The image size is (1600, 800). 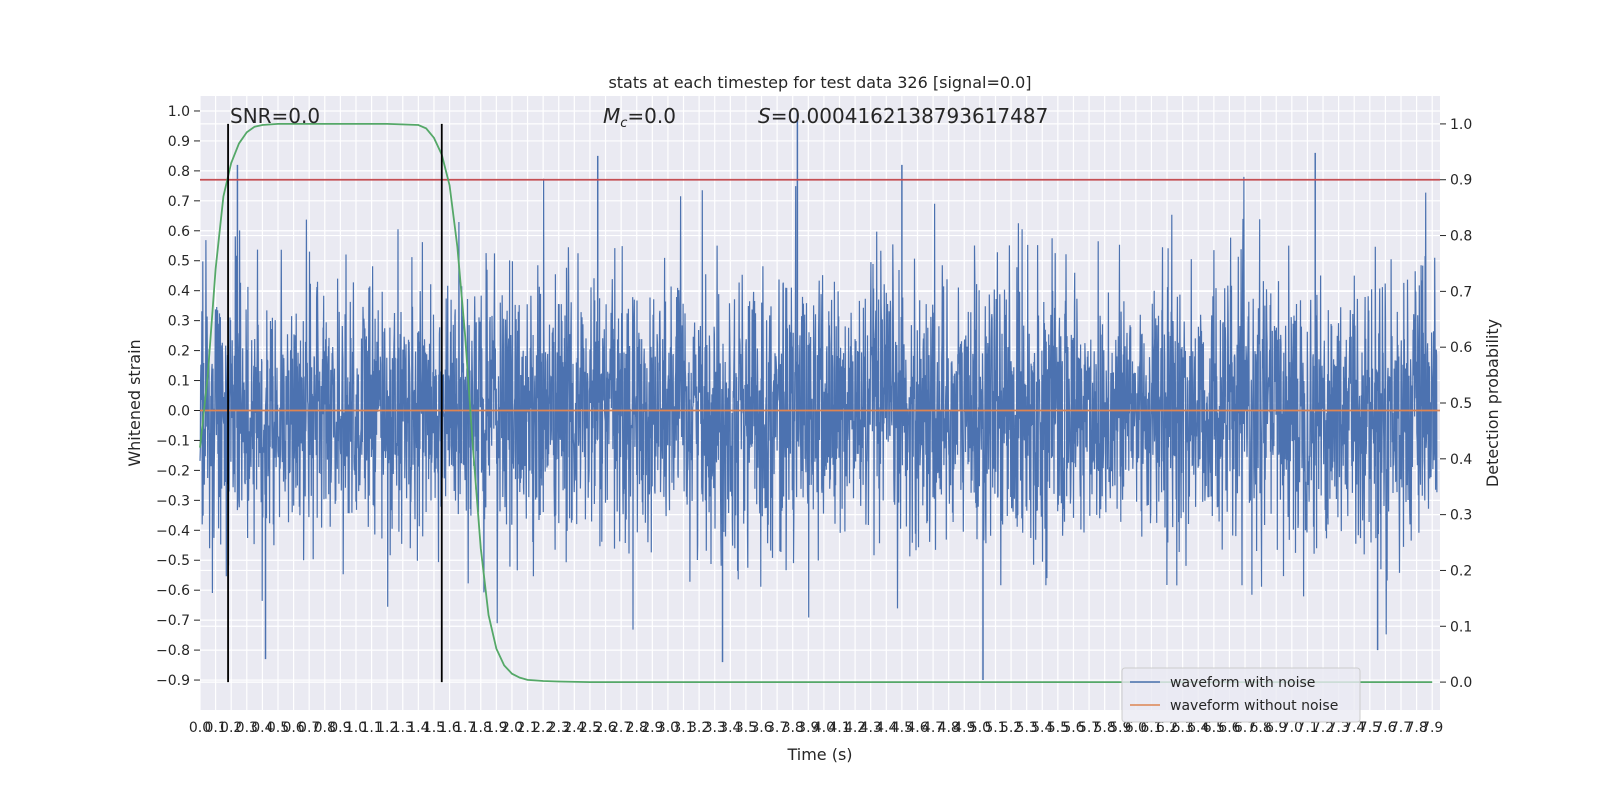 What do you see at coordinates (761, 728) in the screenshot?
I see `x-tick-label: 3.6` at bounding box center [761, 728].